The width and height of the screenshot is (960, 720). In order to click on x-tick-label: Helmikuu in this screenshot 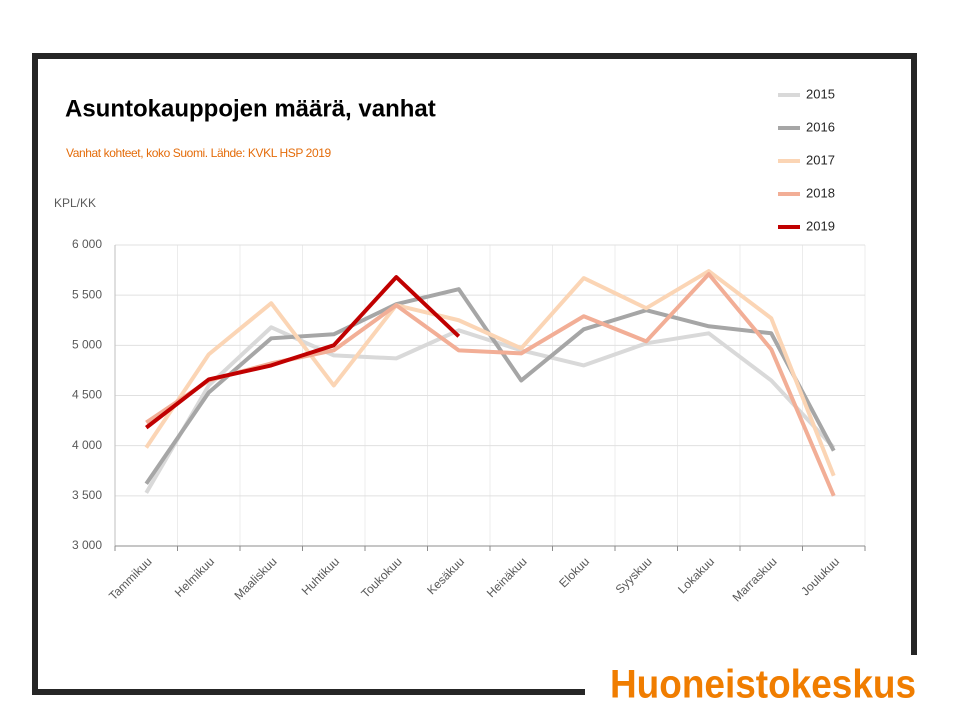, I will do `click(194, 576)`.